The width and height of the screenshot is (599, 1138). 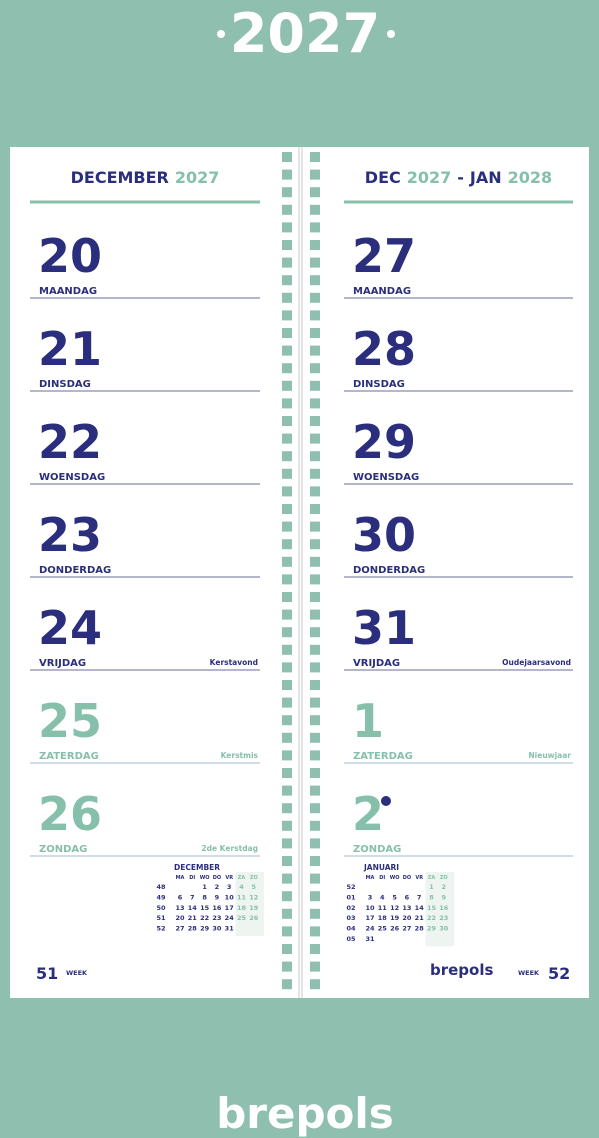 What do you see at coordinates (368, 814) in the screenshot?
I see `day-number: 2` at bounding box center [368, 814].